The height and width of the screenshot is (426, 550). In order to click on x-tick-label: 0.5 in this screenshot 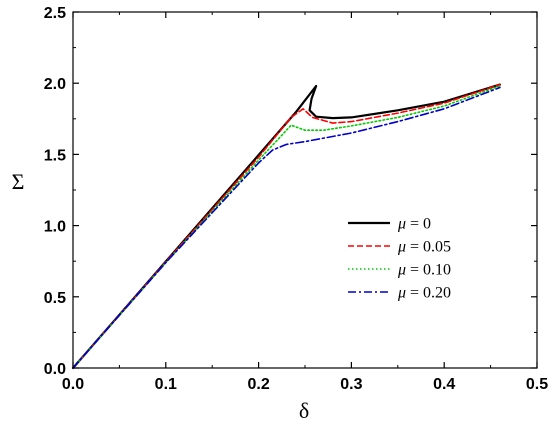, I will do `click(537, 384)`.